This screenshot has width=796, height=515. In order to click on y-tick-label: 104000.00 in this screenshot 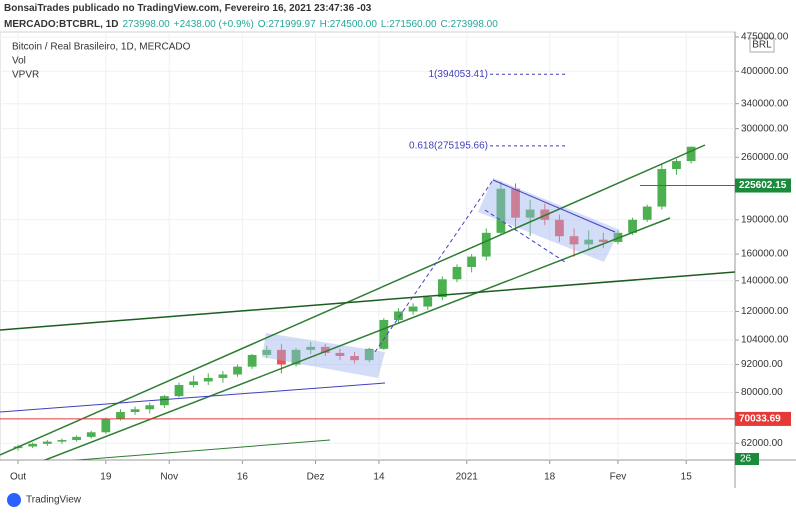, I will do `click(765, 340)`.